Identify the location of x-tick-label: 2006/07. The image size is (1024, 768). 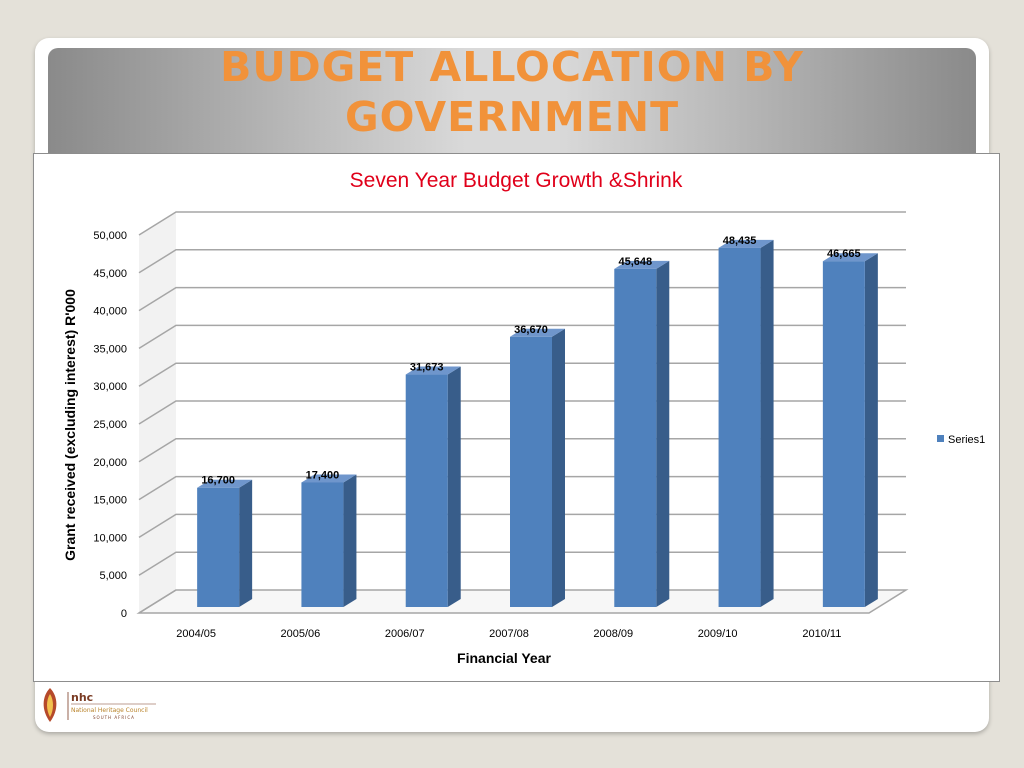
(405, 634).